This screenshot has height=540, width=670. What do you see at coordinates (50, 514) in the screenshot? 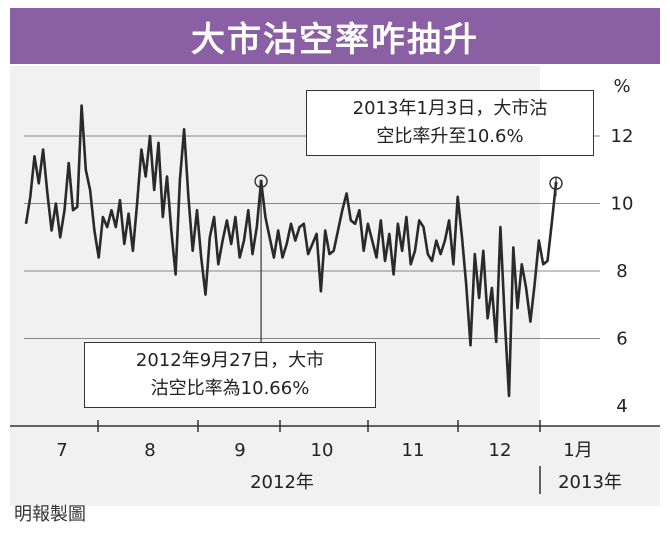
I see `credit: 明報製圖` at bounding box center [50, 514].